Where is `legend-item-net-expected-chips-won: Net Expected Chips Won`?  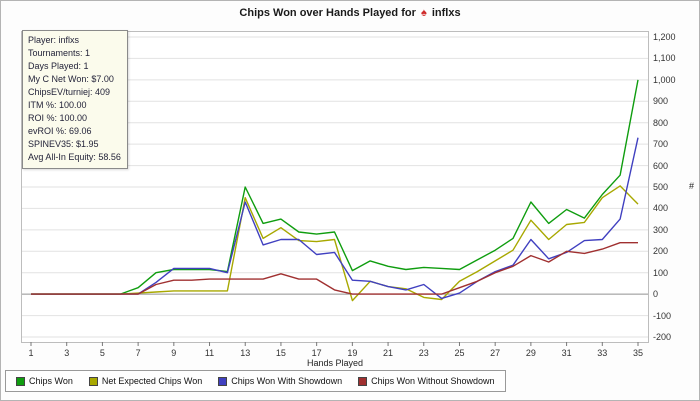
legend-item-net-expected-chips-won: Net Expected Chips Won is located at coordinates (145, 381).